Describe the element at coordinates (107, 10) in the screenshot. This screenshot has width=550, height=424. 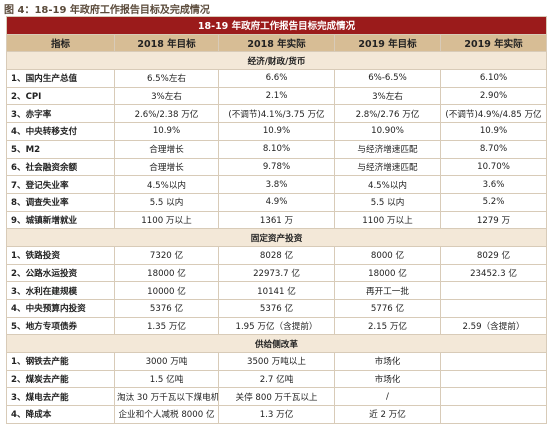
I see `caption: 图 4：18-19 年政府工作报告目标及完成情况` at that location.